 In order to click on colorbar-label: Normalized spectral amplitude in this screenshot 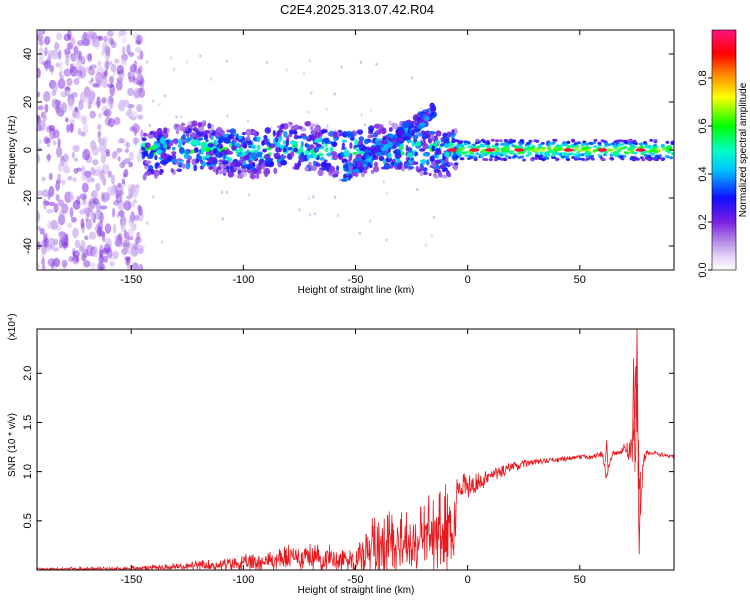, I will do `click(743, 149)`.